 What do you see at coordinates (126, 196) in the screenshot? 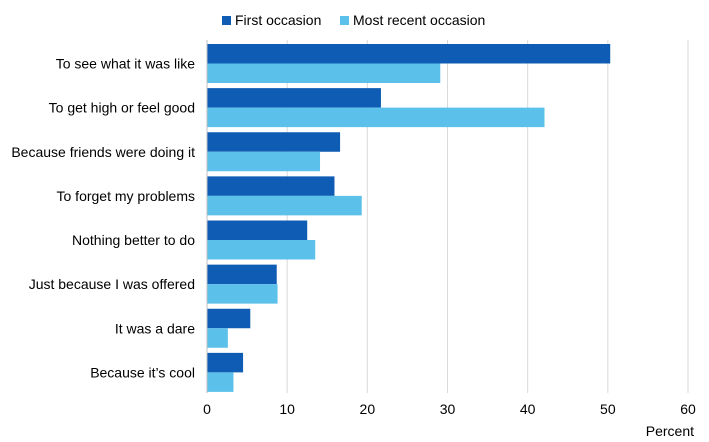
I see `category-label: To forget my problems` at bounding box center [126, 196].